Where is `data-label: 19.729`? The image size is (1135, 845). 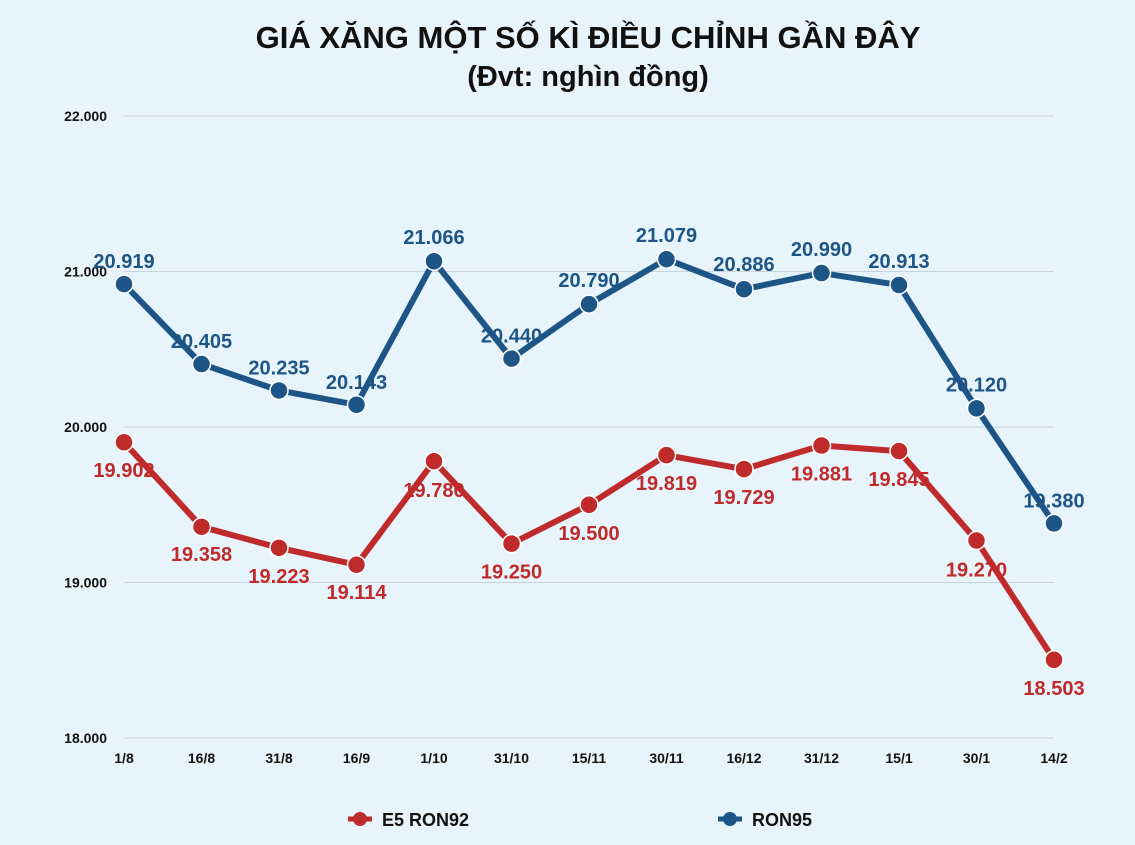
data-label: 19.729 is located at coordinates (743, 498).